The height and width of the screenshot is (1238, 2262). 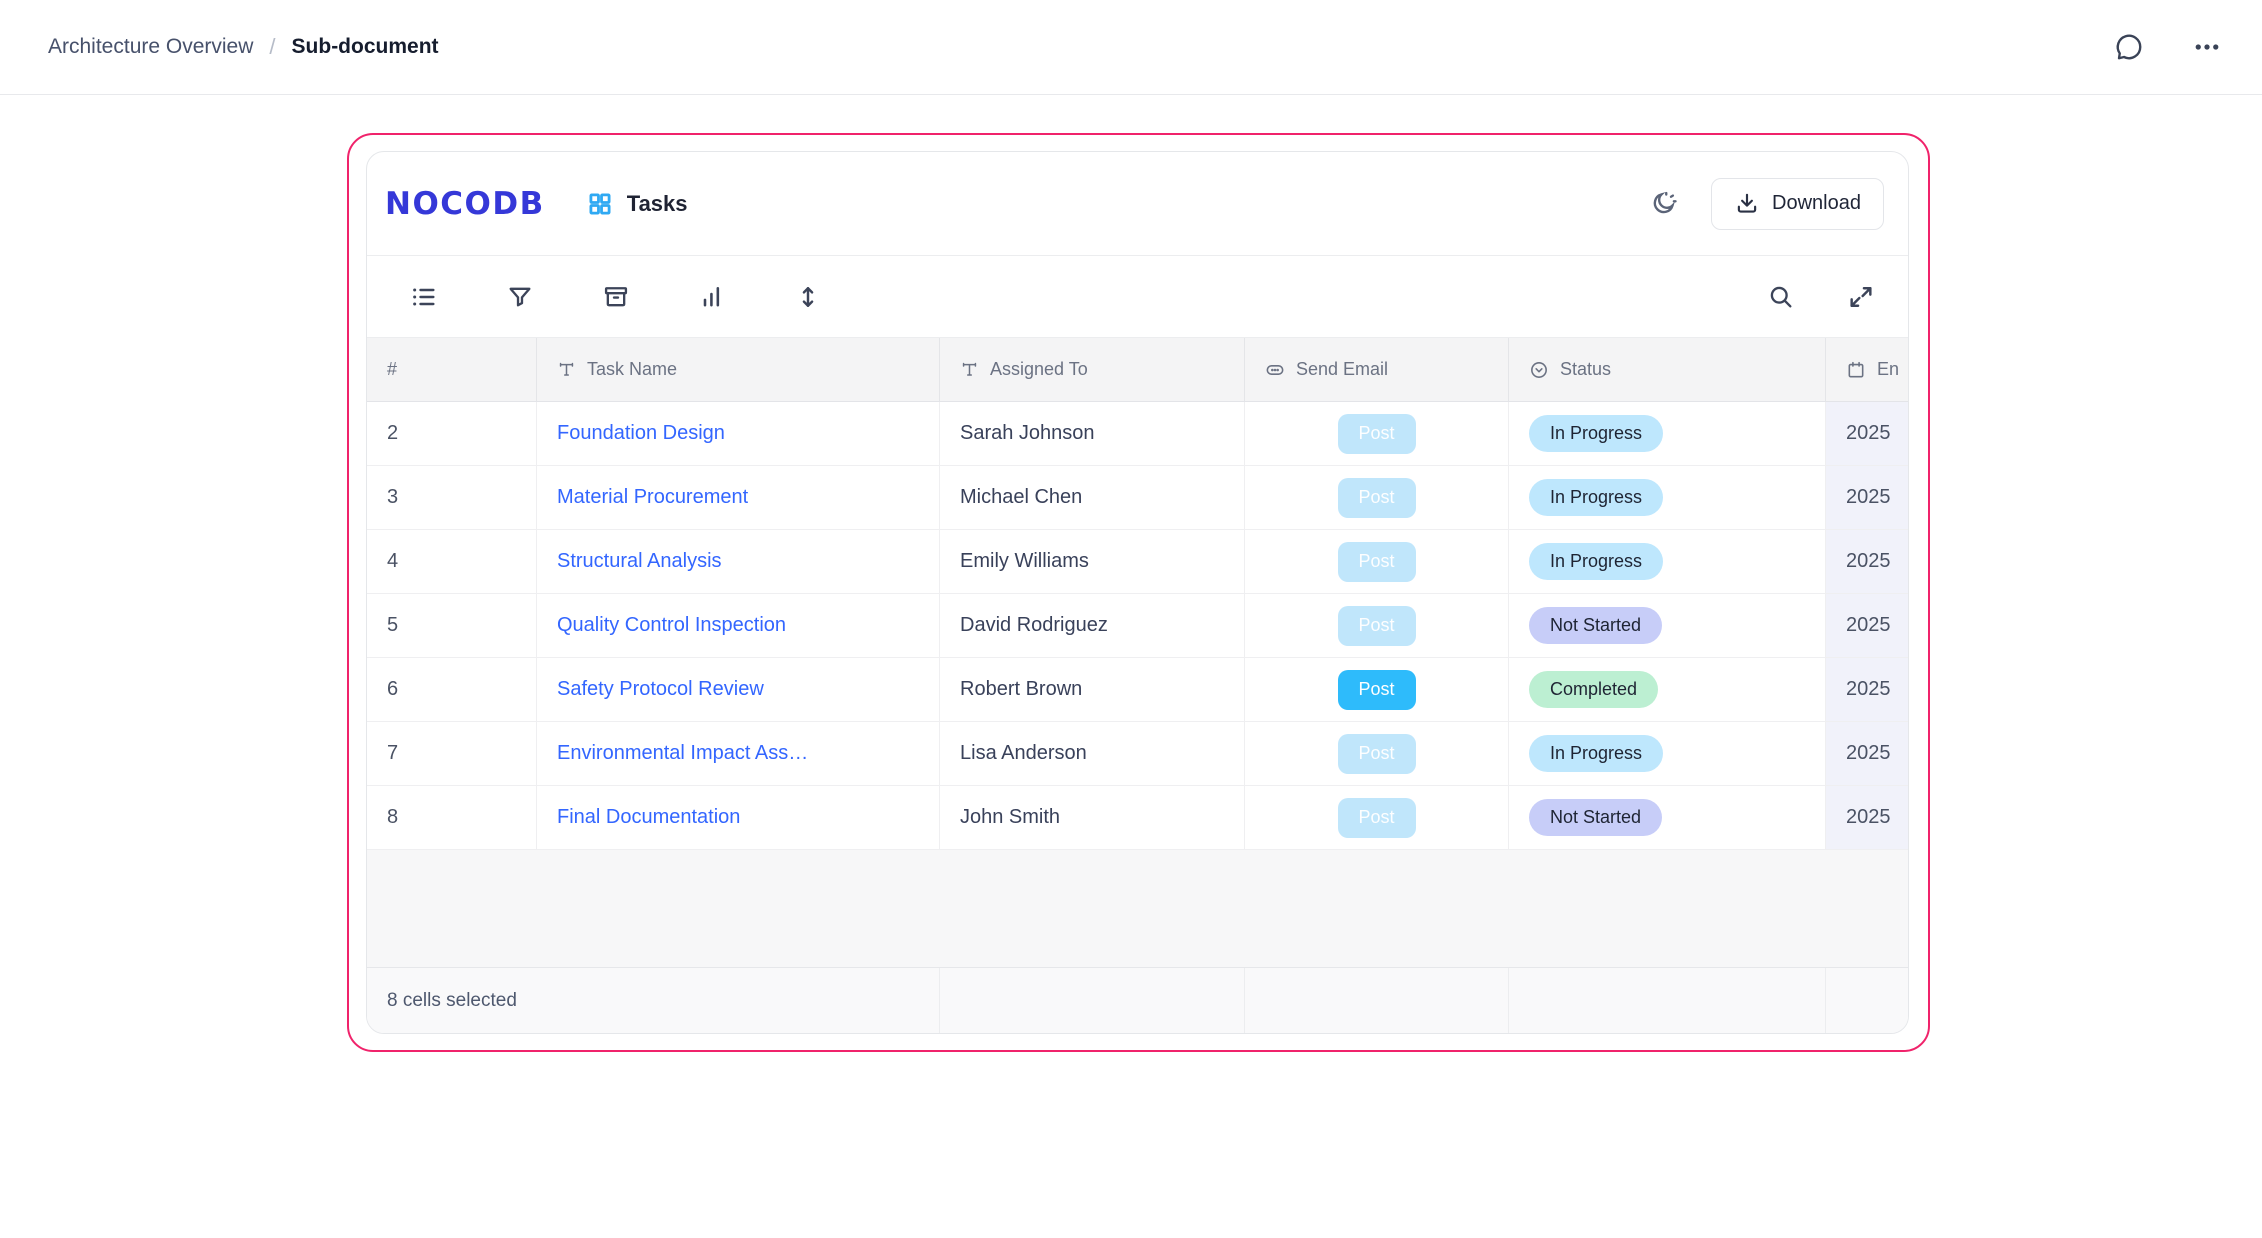 I want to click on footer-cell, so click(x=1667, y=1000).